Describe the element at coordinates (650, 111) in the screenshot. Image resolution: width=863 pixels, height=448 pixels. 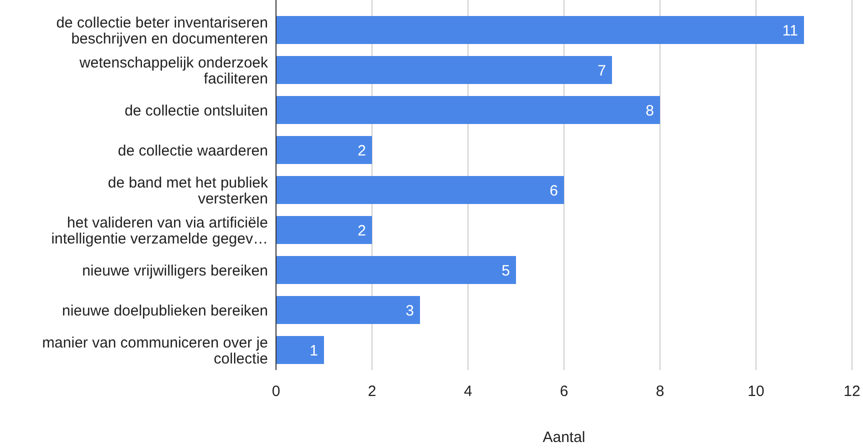
I see `data-label: 8` at that location.